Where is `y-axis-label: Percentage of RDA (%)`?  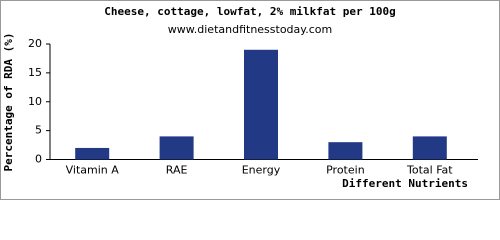
y-axis-label: Percentage of RDA (%) is located at coordinates (8, 101).